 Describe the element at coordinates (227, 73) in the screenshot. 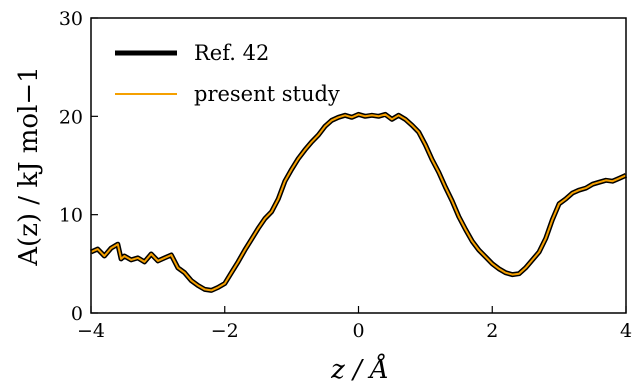

I see `legend: Ref. 42 present study` at that location.